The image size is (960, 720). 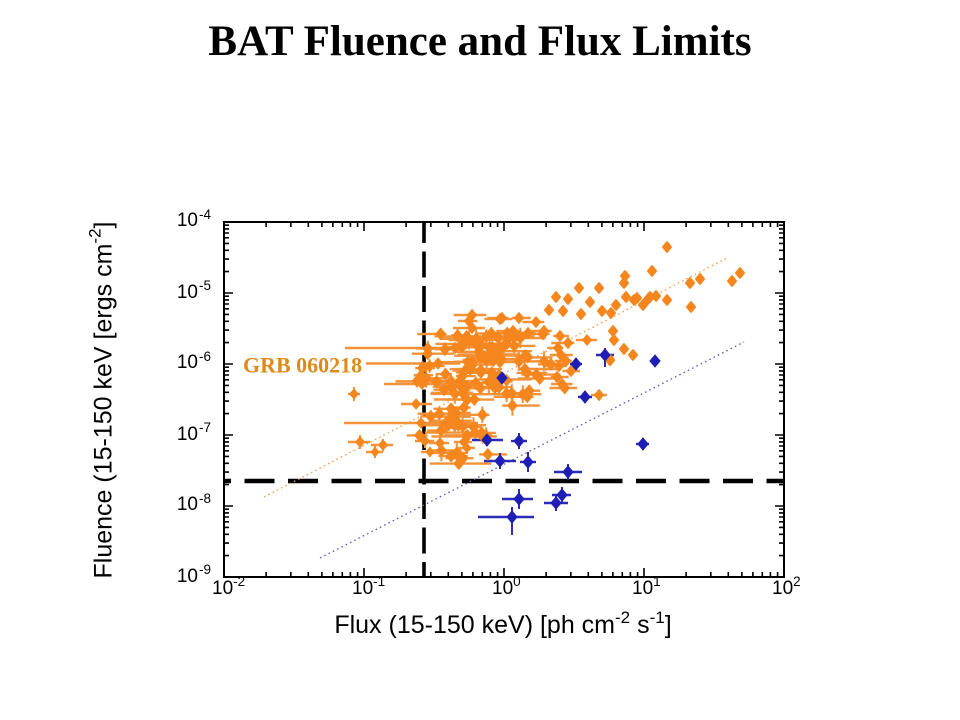 What do you see at coordinates (502, 623) in the screenshot?
I see `svg-text:Flux (15-150 keV) [ph cm-2 s-1: Flux (15-150 keV) [ph cm-2 s-1]` at bounding box center [502, 623].